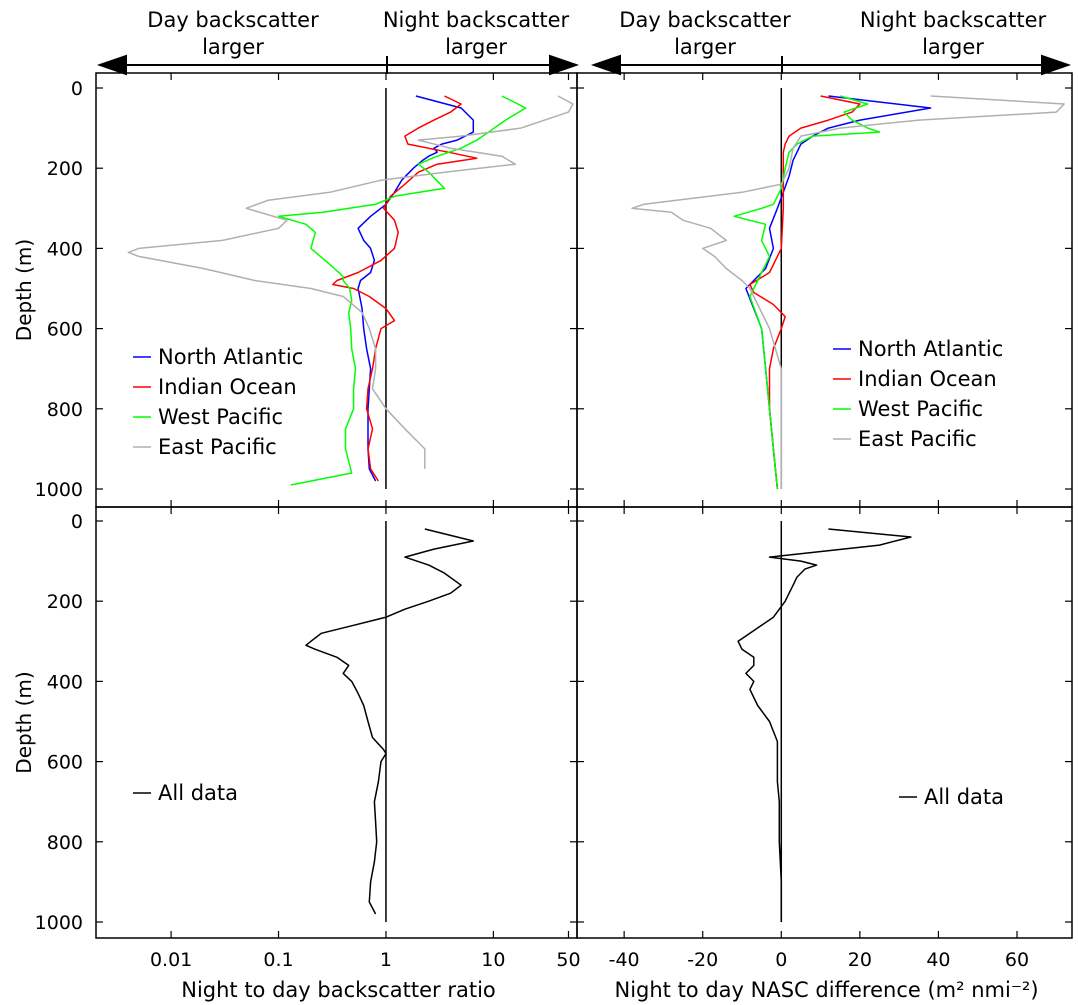 This screenshot has height=1005, width=1078. Describe the element at coordinates (953, 33) in the screenshot. I see `header-right-night: Night backscatter larger` at that location.